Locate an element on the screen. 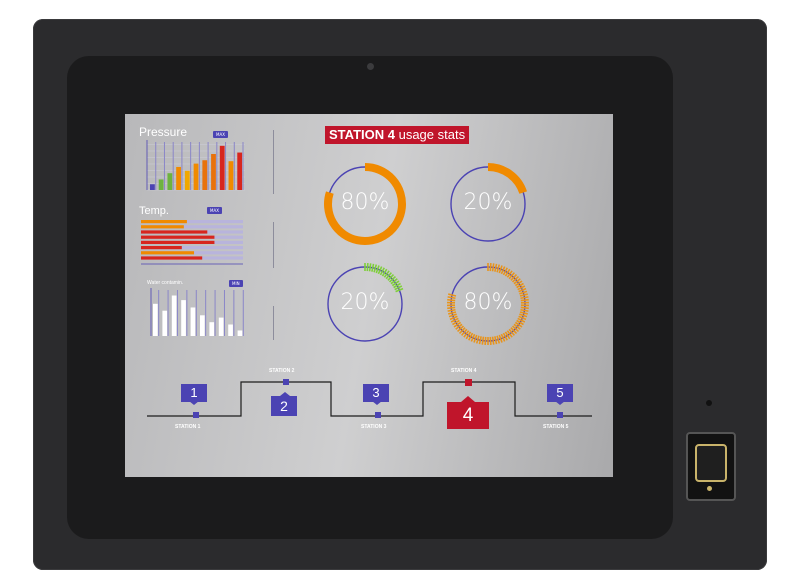 Image resolution: width=797 pixels, height=585 pixels. station-3-node is located at coordinates (378, 415).